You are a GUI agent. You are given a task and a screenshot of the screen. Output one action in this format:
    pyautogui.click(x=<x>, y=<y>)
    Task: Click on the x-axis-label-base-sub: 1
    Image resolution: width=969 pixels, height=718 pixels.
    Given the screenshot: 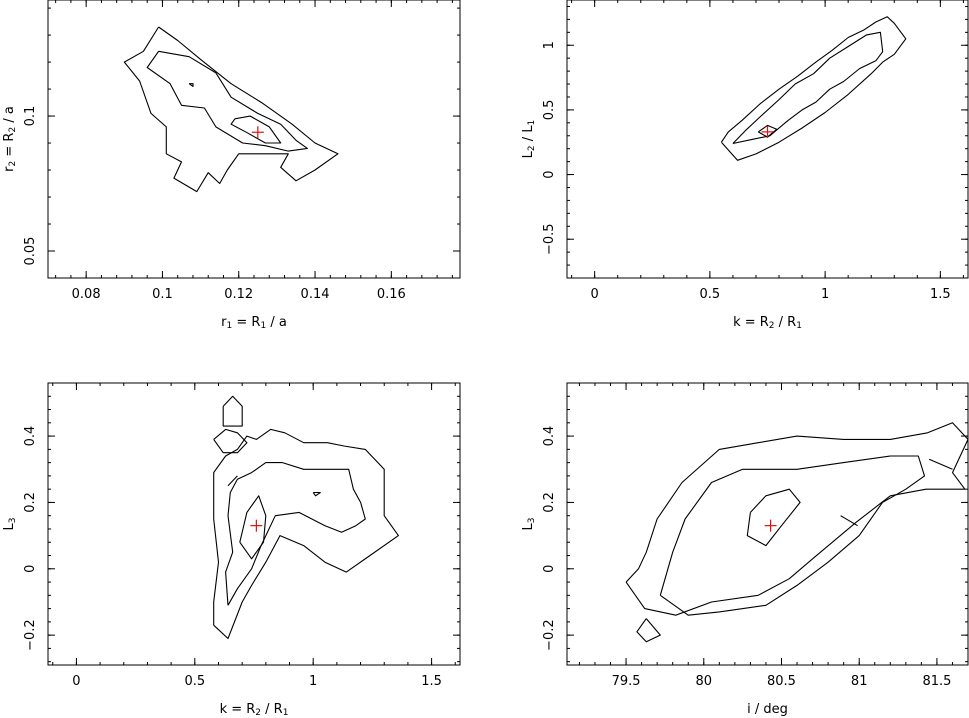 What is the action you would take?
    pyautogui.click(x=230, y=326)
    